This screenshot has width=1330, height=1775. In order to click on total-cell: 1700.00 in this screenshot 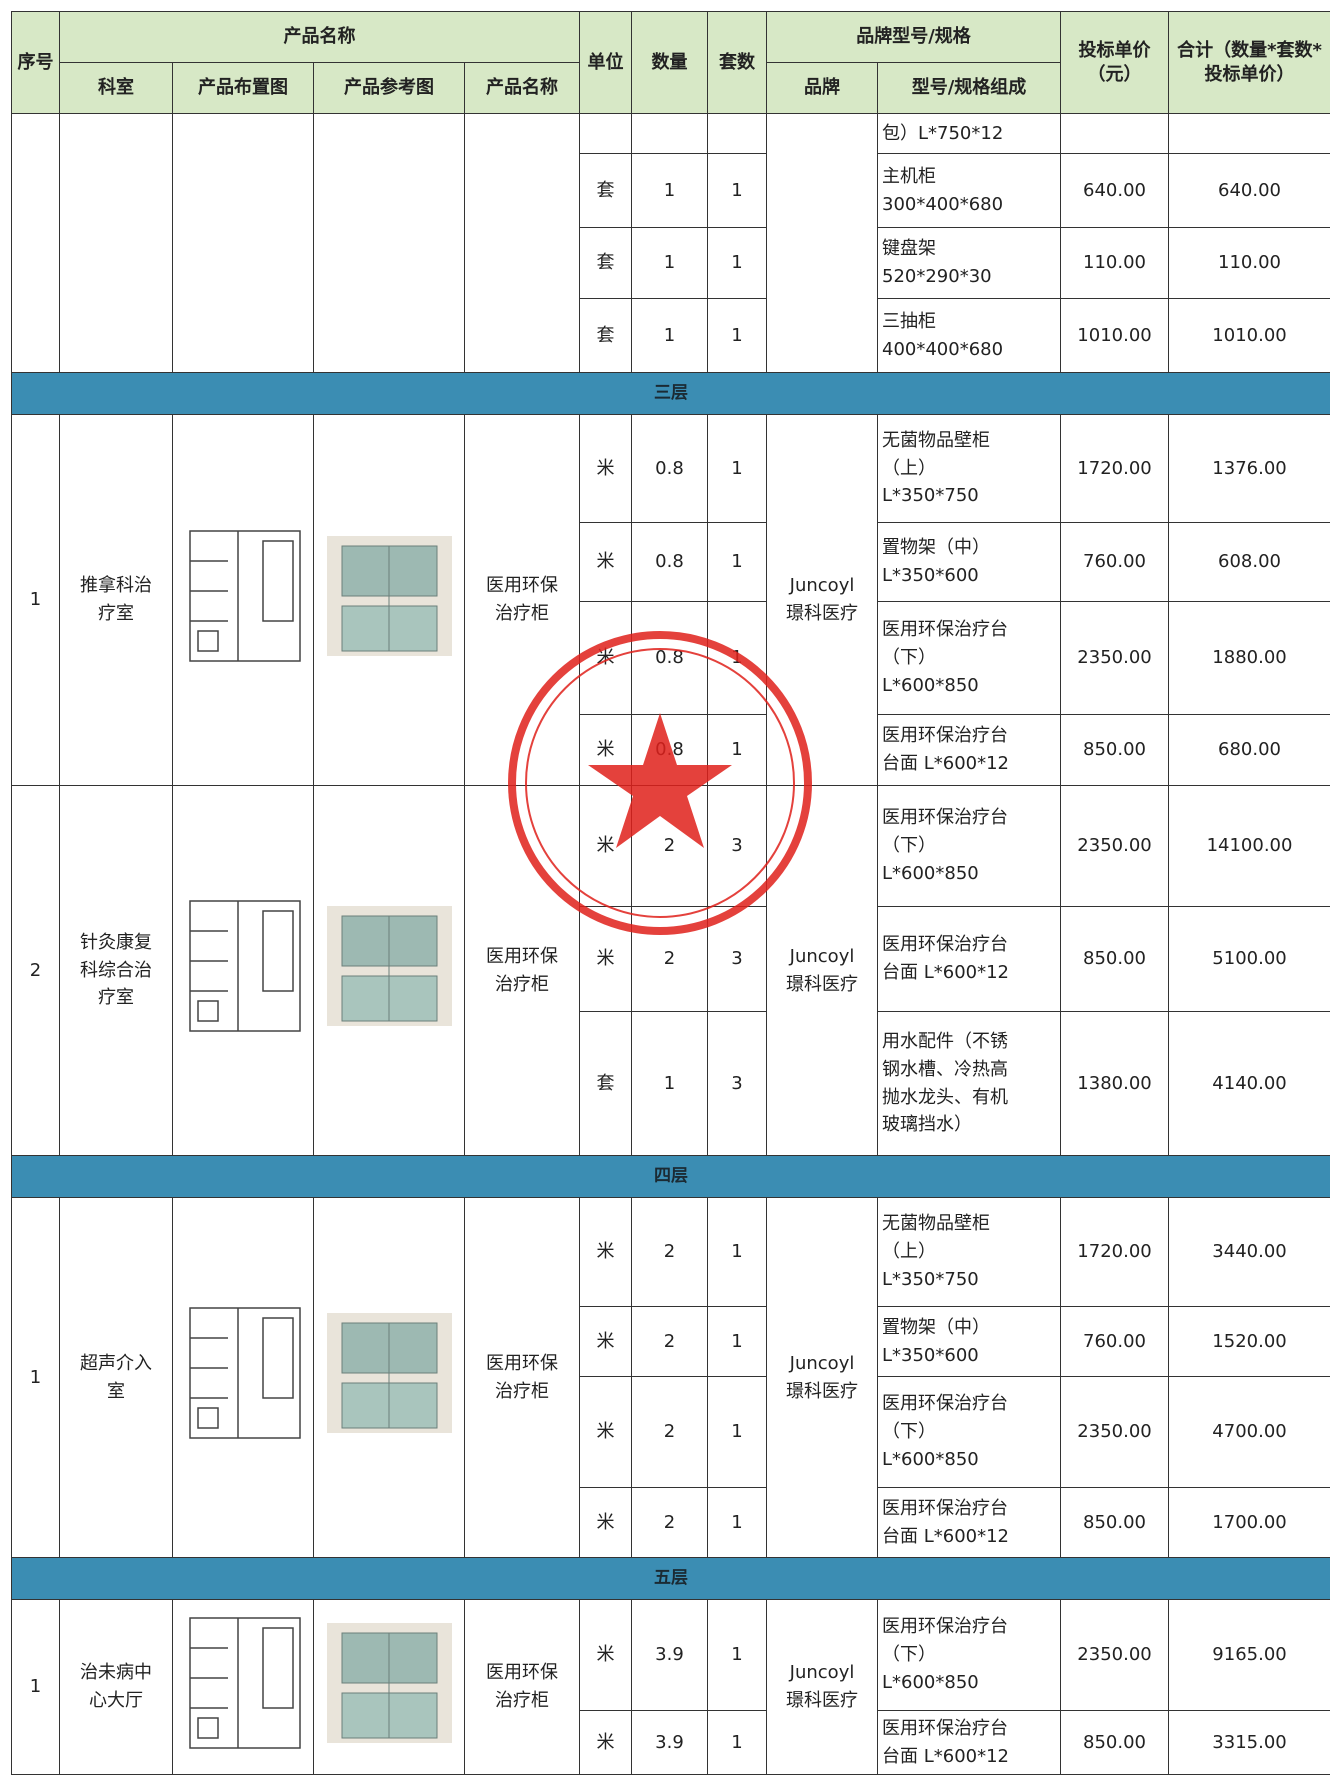, I will do `click(1249, 1522)`.